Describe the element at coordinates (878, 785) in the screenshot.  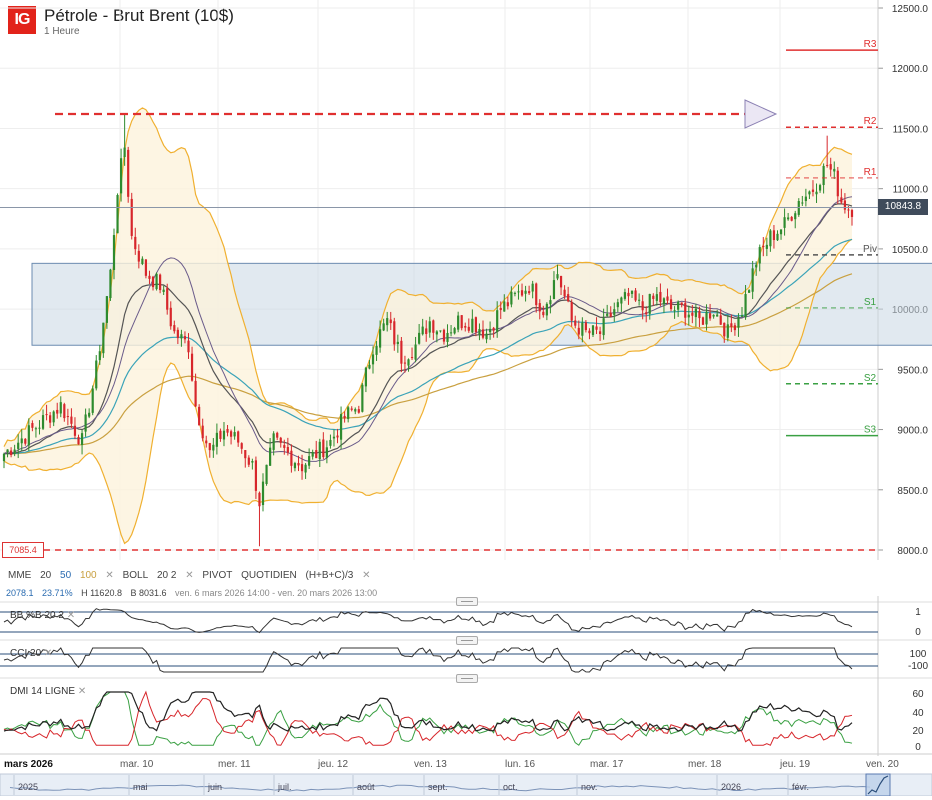
I see `navigator-spike` at that location.